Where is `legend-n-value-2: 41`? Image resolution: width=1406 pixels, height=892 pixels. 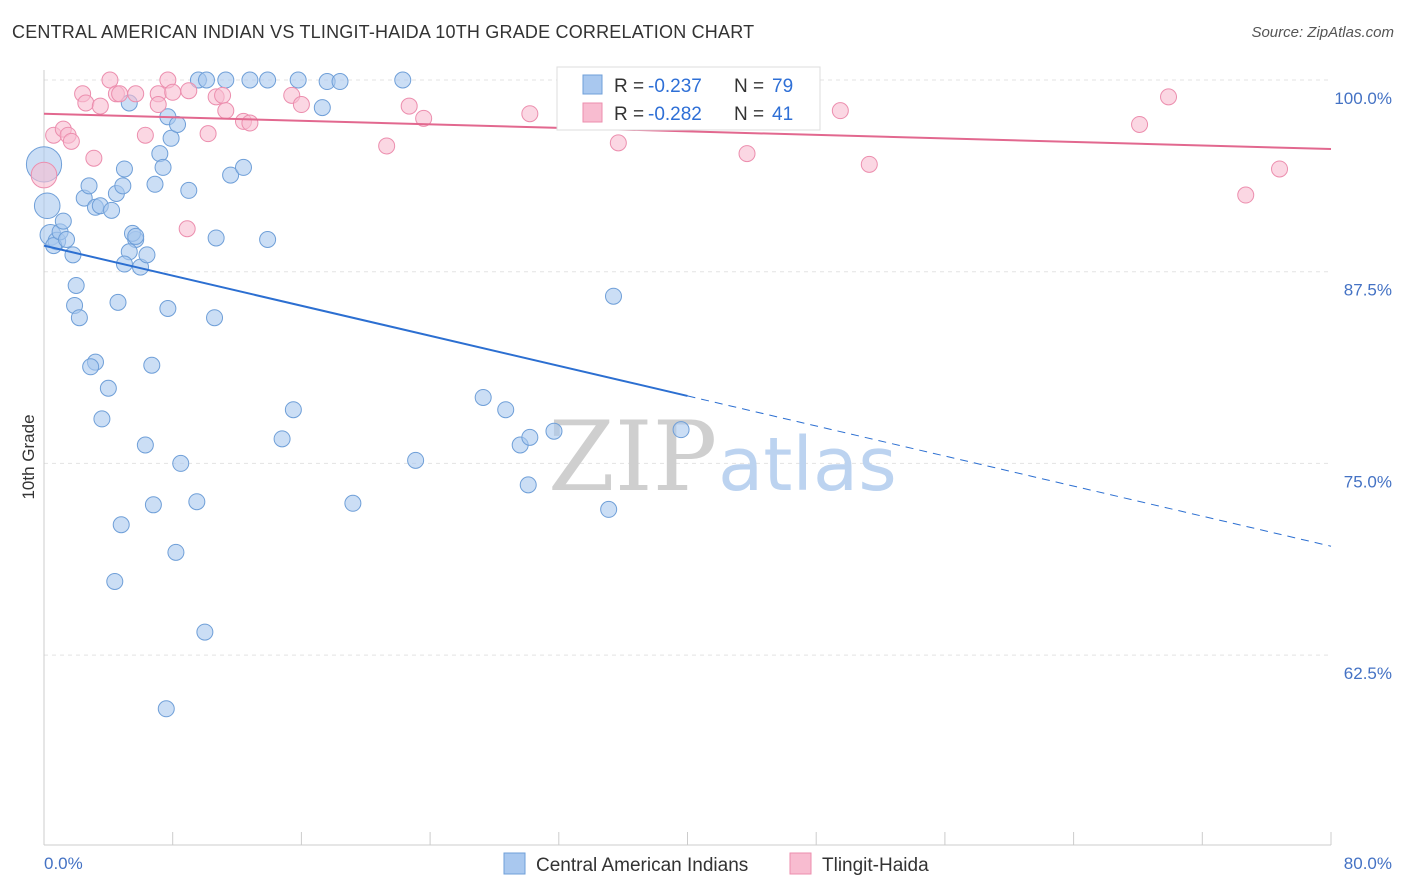 legend-n-value-2: 41 is located at coordinates (782, 114).